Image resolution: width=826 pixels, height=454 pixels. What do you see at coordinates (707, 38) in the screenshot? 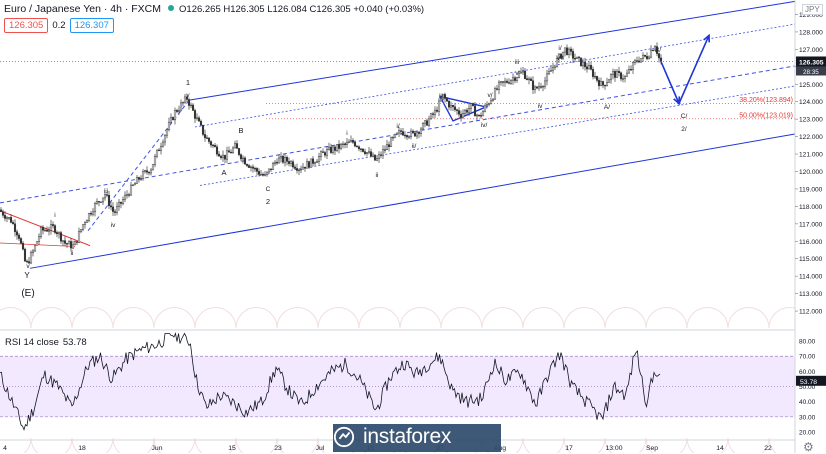
I see `projection-arrowhead-up` at bounding box center [707, 38].